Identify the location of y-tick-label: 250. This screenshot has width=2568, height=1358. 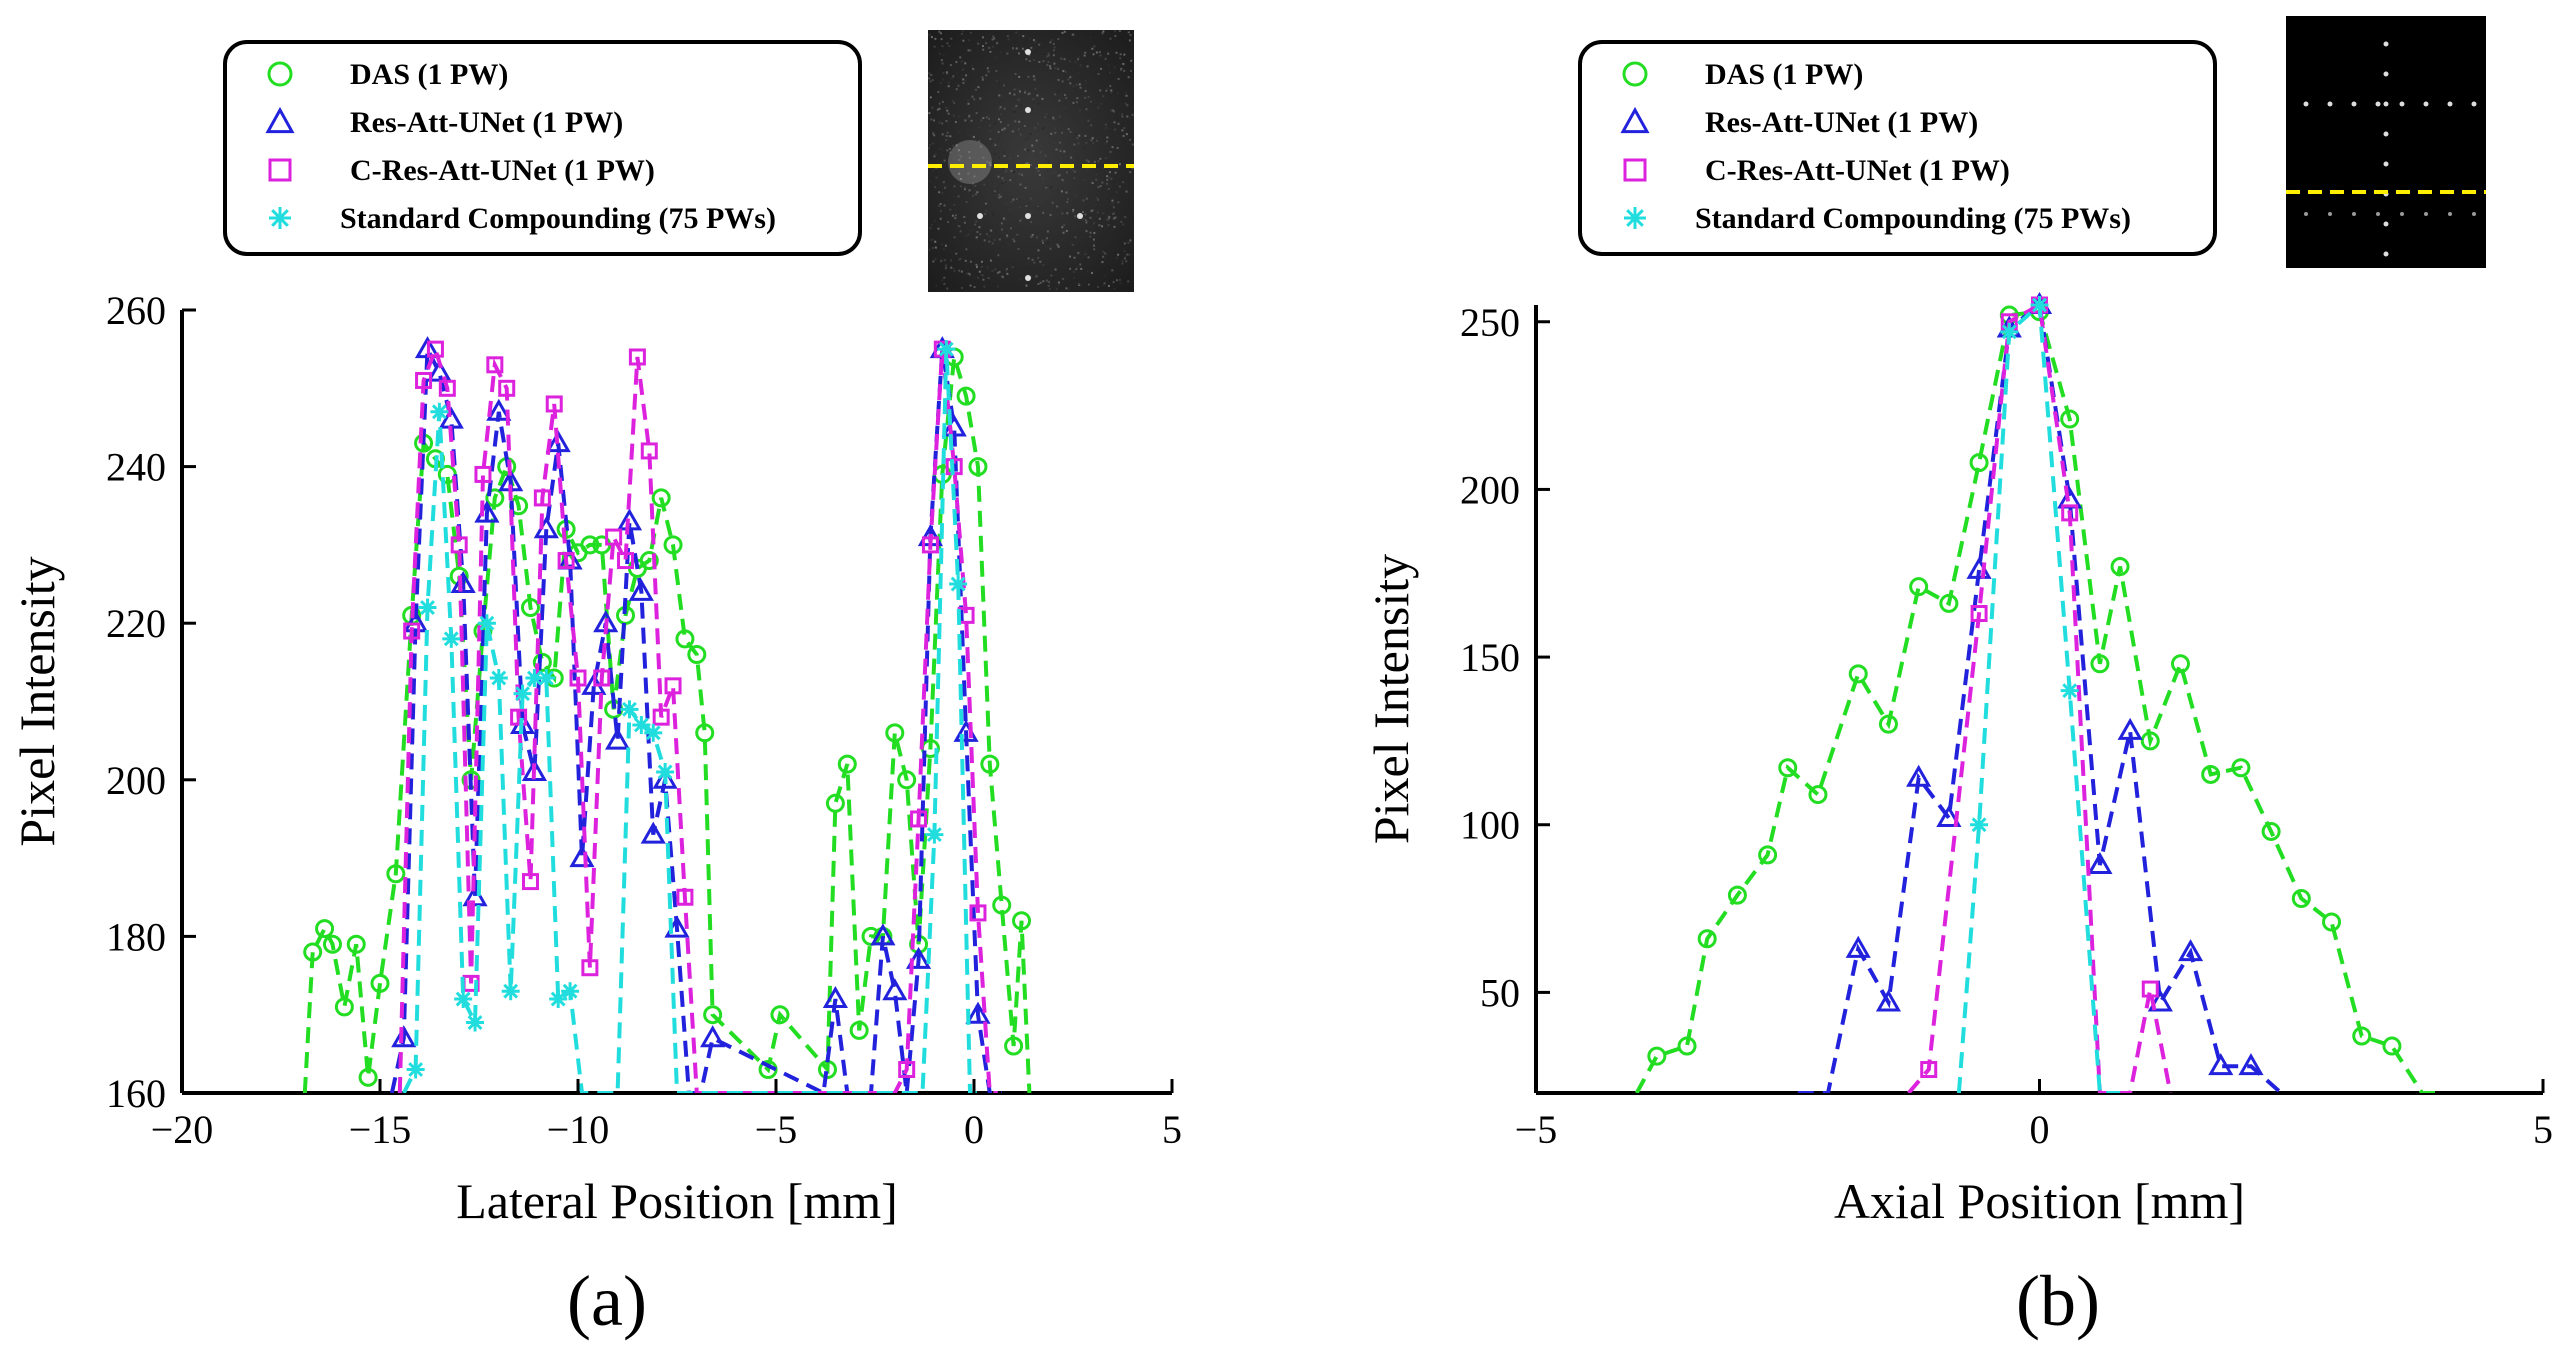
(1490, 322).